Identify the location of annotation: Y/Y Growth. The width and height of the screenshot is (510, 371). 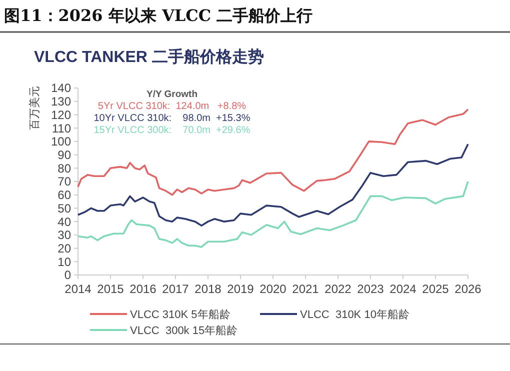
(172, 94).